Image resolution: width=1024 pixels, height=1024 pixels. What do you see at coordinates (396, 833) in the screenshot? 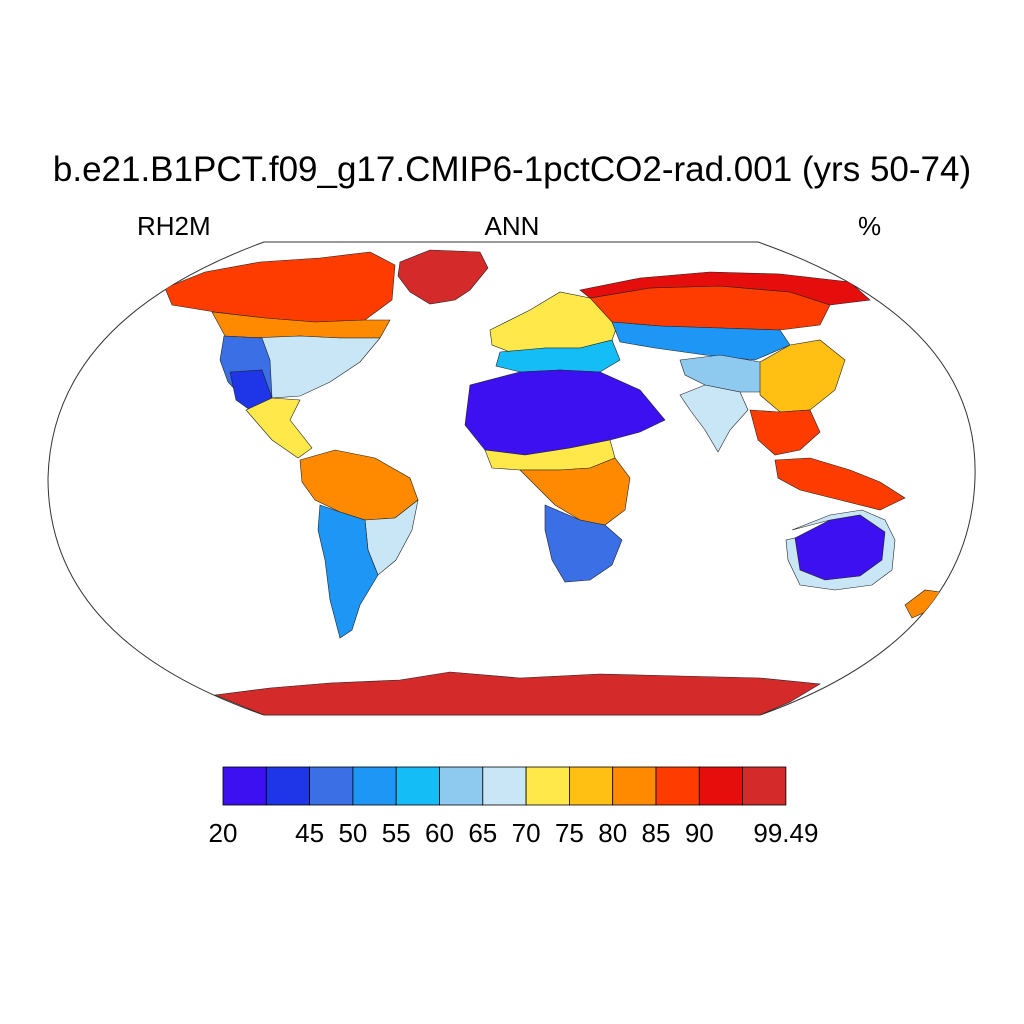
I see `colorbar-tick-label: 55` at bounding box center [396, 833].